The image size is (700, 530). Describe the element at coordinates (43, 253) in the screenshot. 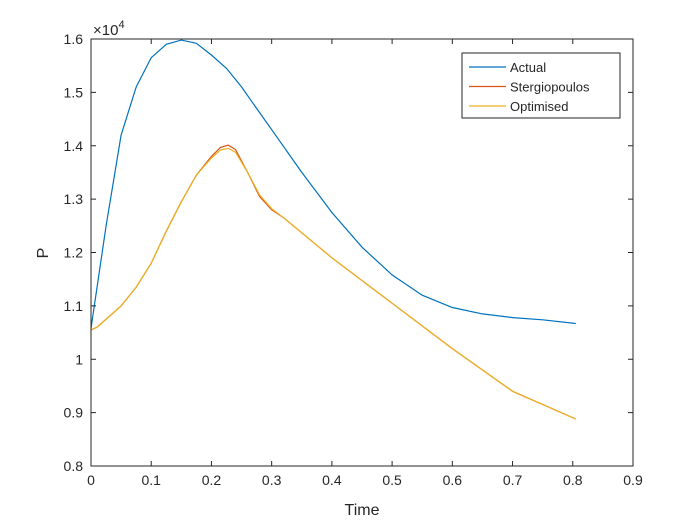

I see `y-axis-label: P` at that location.